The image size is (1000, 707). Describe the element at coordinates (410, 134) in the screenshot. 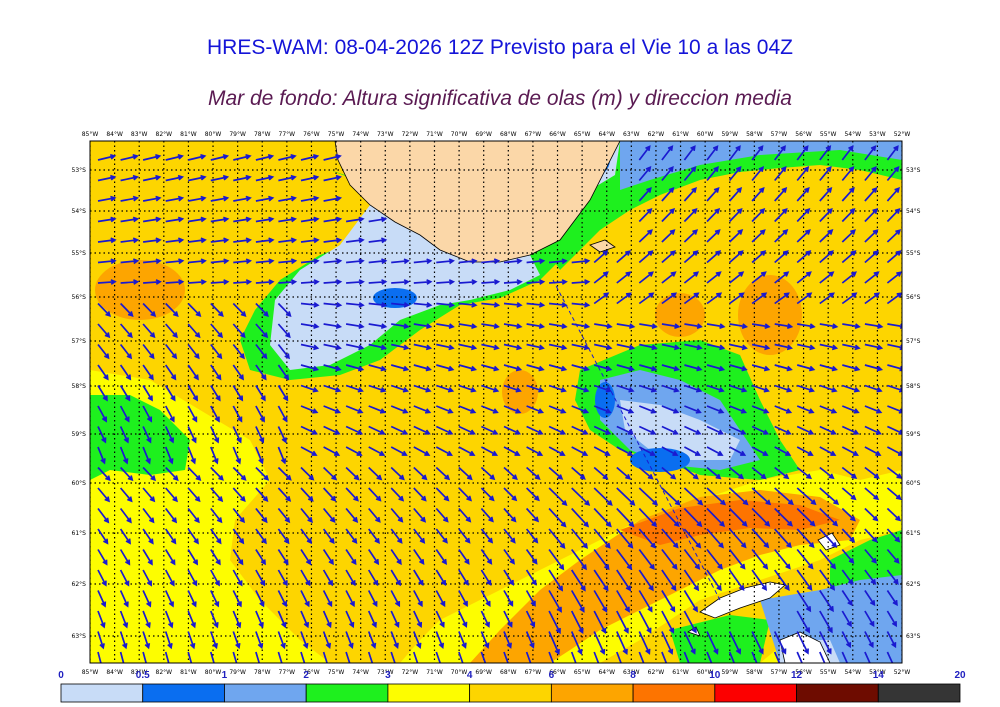

I see `longitude-label: 72°W` at that location.